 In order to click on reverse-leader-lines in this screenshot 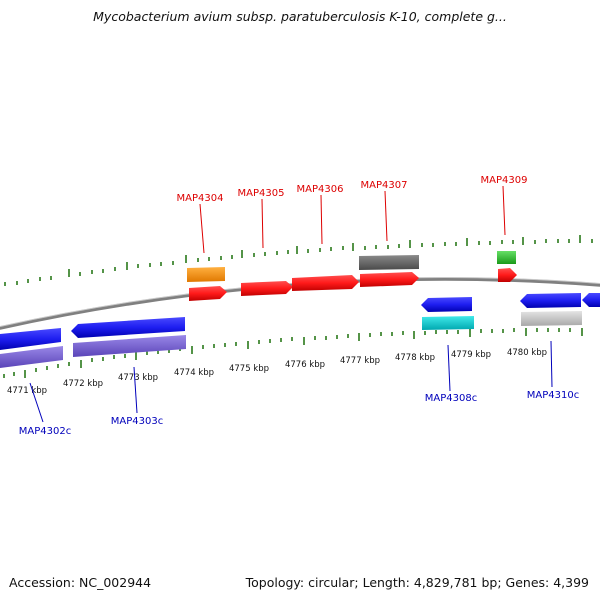, I will do `click(291, 381)`.